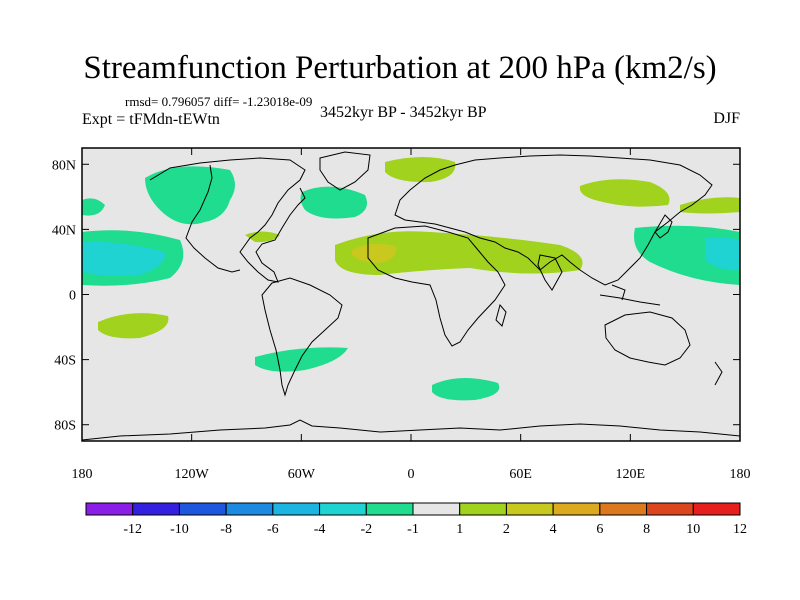  I want to click on y-tick-label: 80S, so click(65, 426).